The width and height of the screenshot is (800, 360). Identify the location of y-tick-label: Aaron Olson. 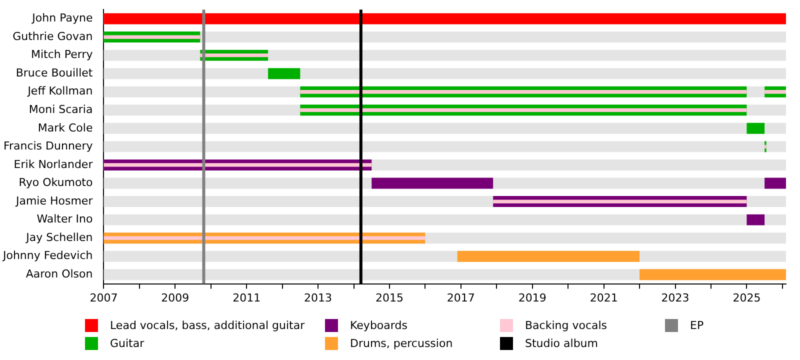
(59, 274).